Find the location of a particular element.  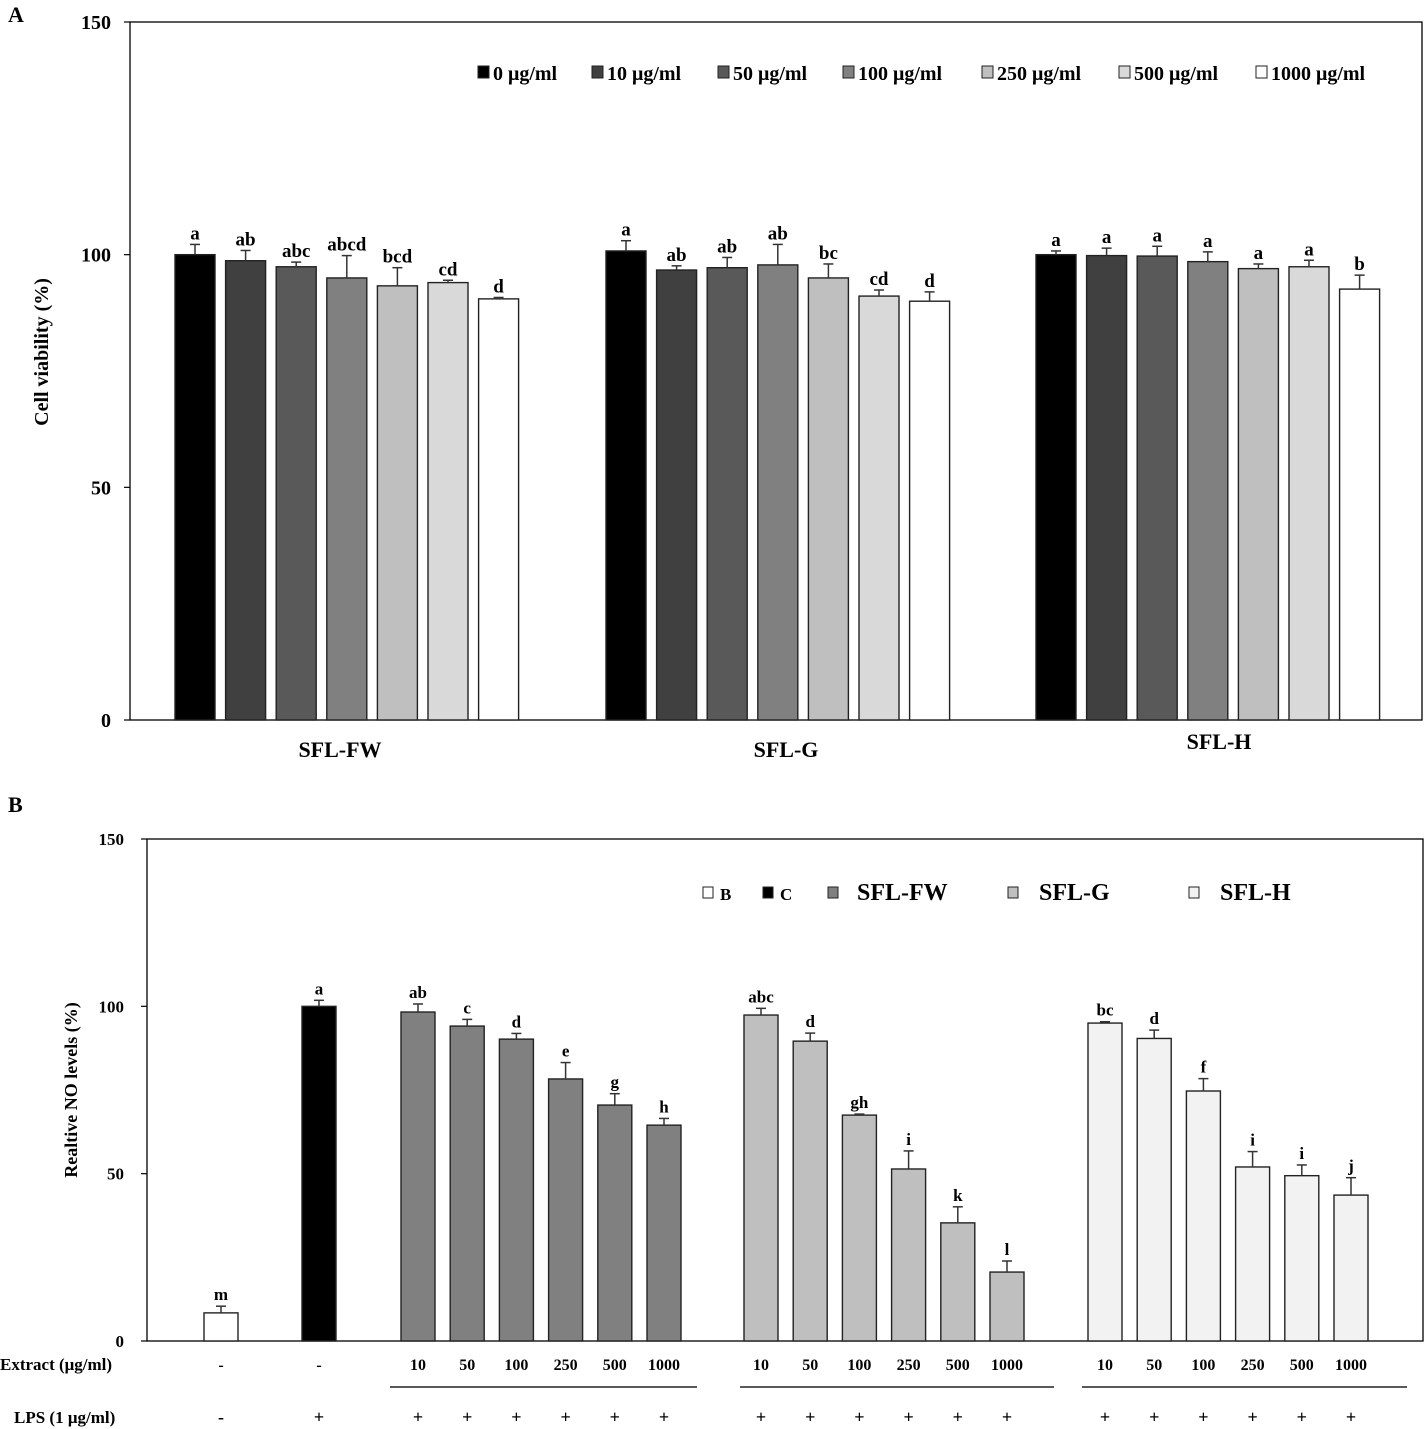

legend-item: C is located at coordinates (777, 894).